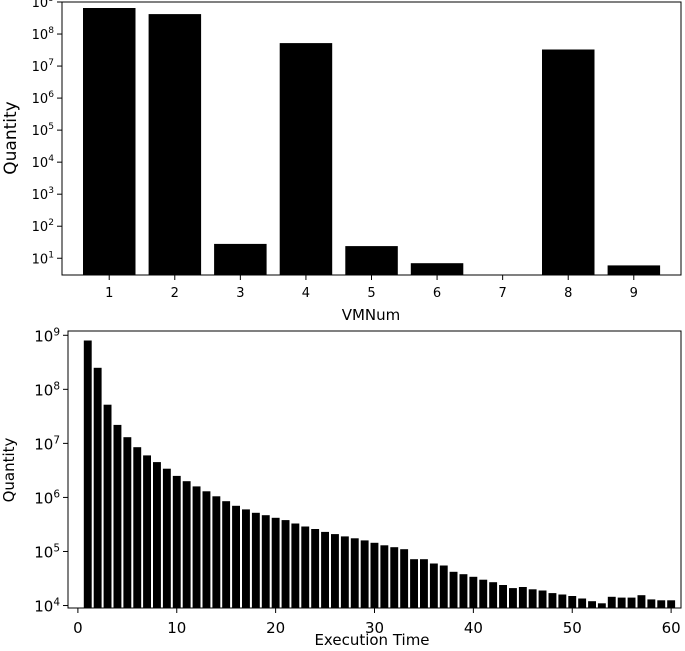  I want to click on chart1-y-tick-label: 10³, so click(43, 194).